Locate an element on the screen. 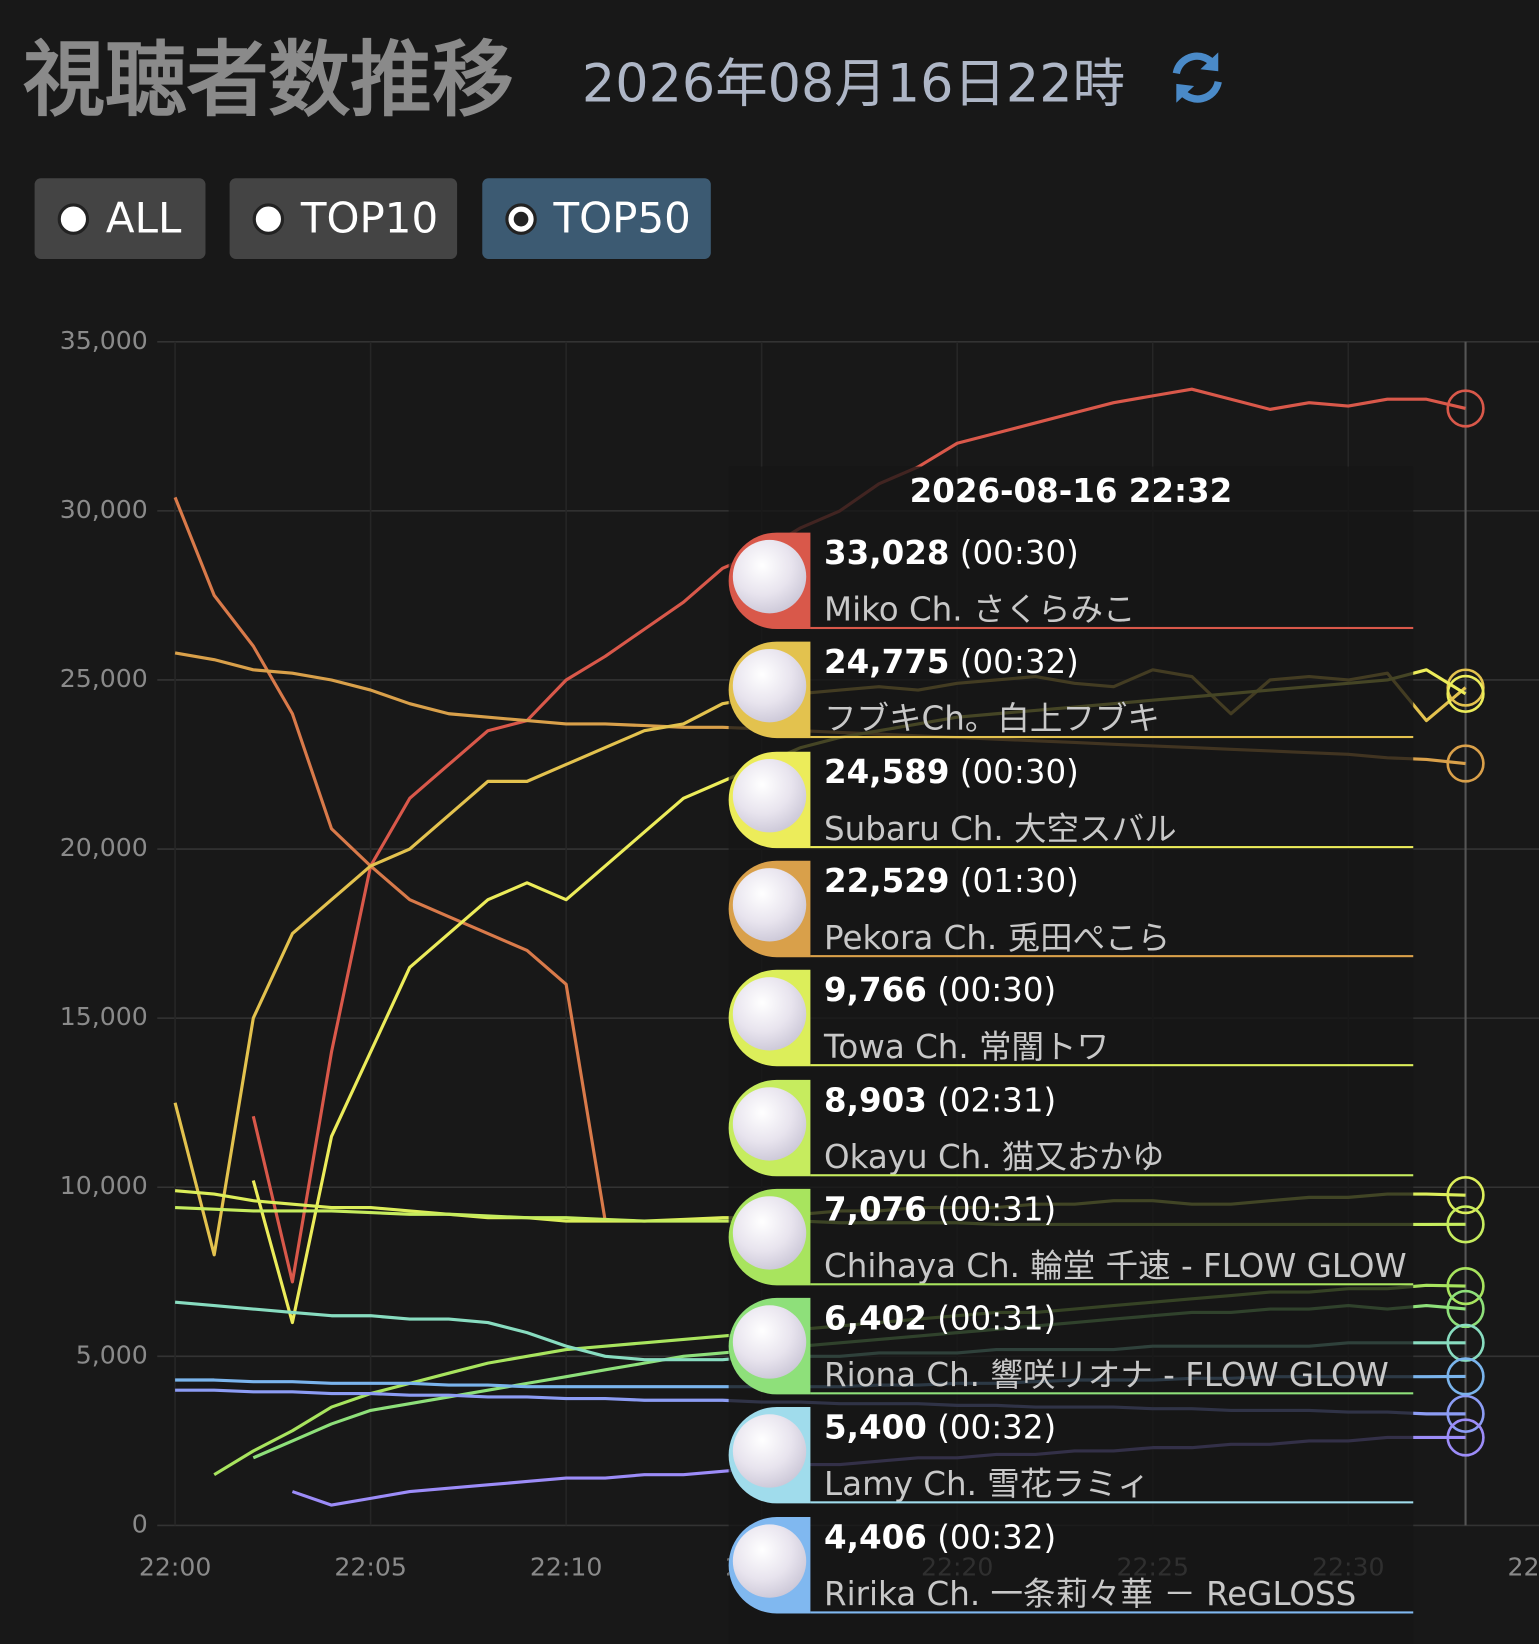  channel-name: Riona Ch. 響咲リオナ - FLOW GLOW is located at coordinates (1106, 1375).